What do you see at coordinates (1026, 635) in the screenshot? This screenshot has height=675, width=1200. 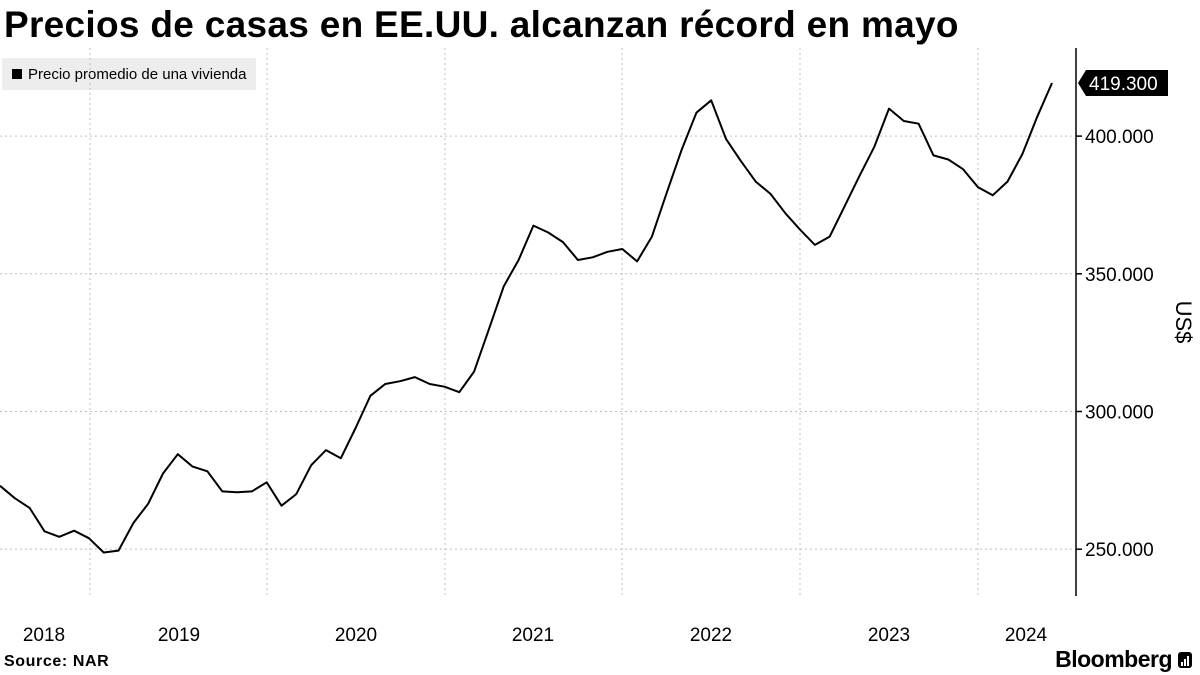 I see `x-tick-label-2024: 2024` at bounding box center [1026, 635].